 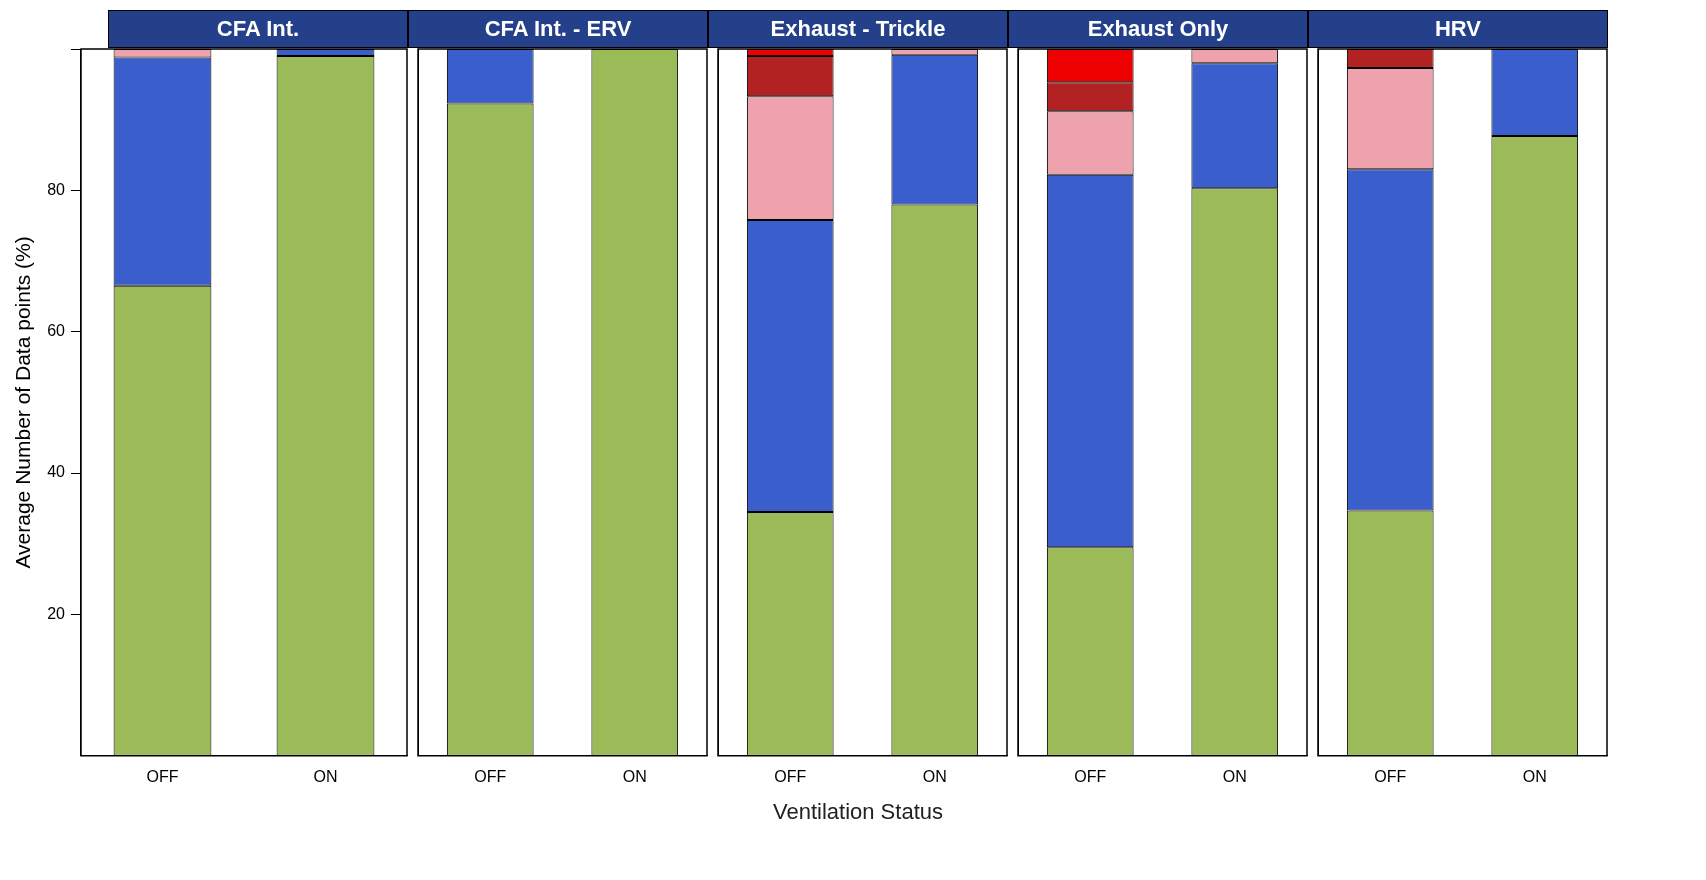 I want to click on chart-title: Exhaust - Trickle, so click(x=858, y=29).